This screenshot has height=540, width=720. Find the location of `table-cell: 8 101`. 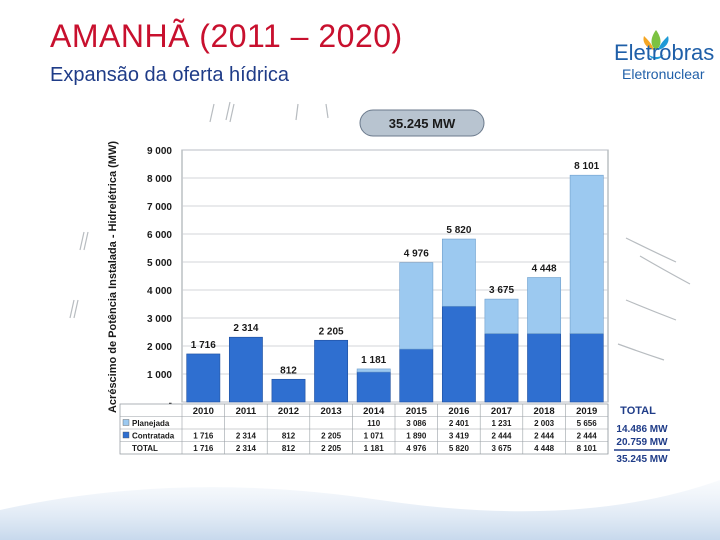

table-cell: 8 101 is located at coordinates (587, 448).